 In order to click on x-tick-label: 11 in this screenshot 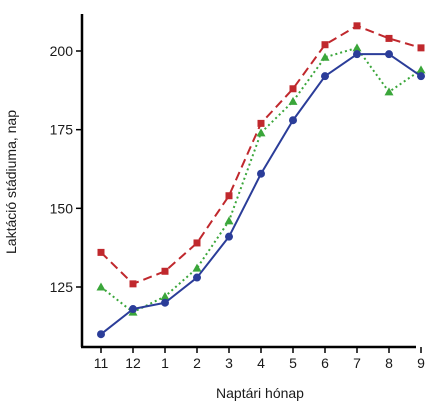, I will do `click(101, 363)`.